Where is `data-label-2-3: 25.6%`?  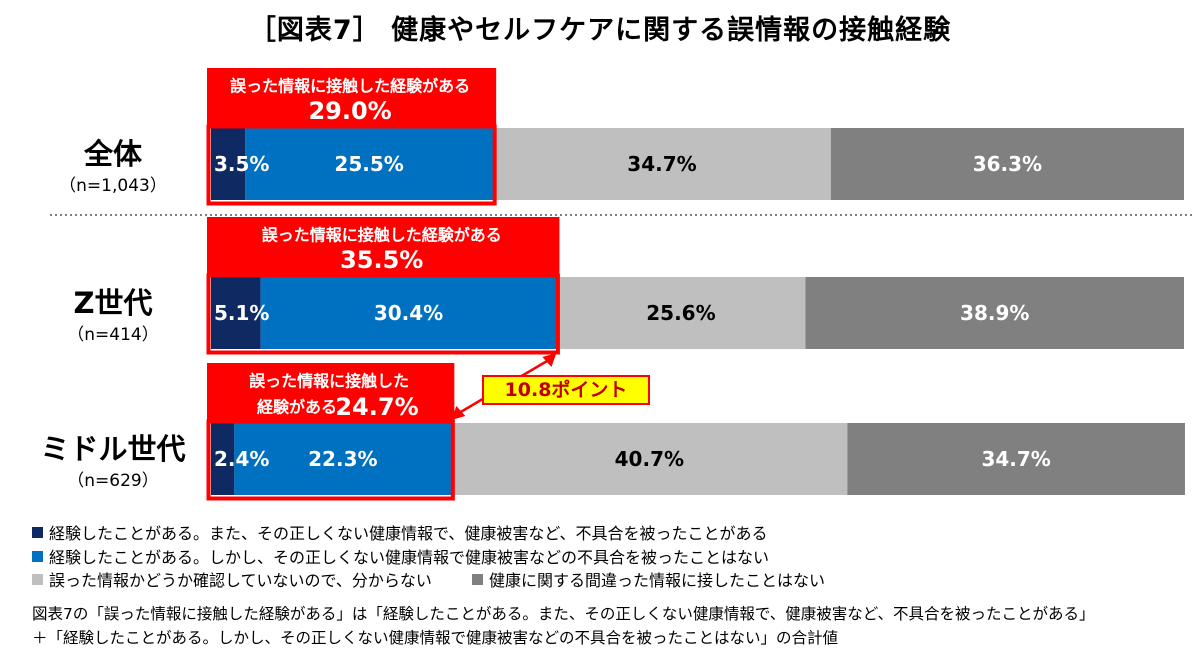 data-label-2-3: 25.6% is located at coordinates (680, 313).